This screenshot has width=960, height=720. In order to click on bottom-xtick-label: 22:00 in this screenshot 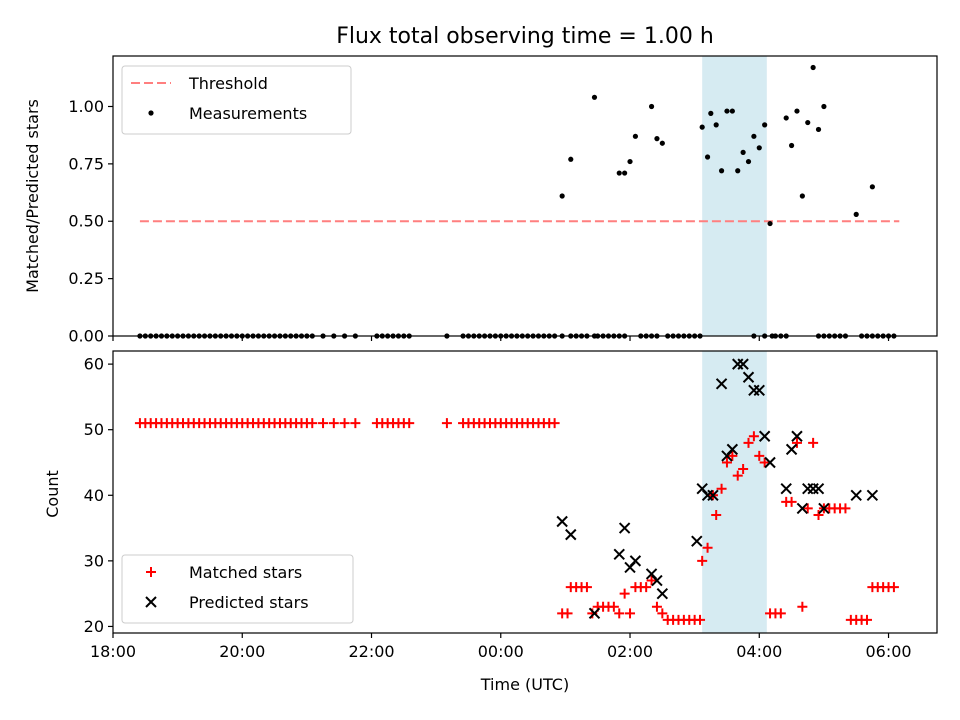, I will do `click(371, 651)`.